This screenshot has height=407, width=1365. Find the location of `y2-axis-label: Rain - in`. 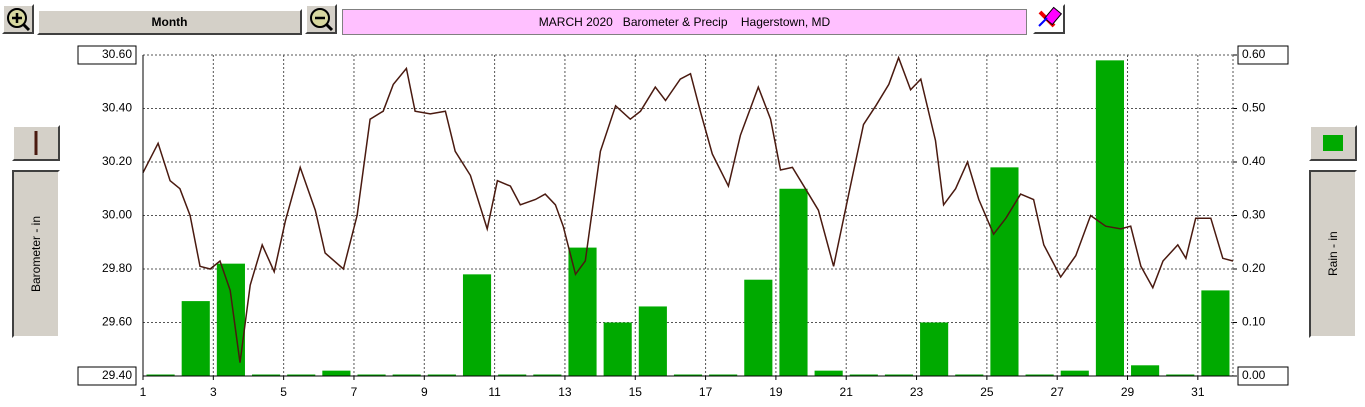

y2-axis-label: Rain - in is located at coordinates (1333, 254).